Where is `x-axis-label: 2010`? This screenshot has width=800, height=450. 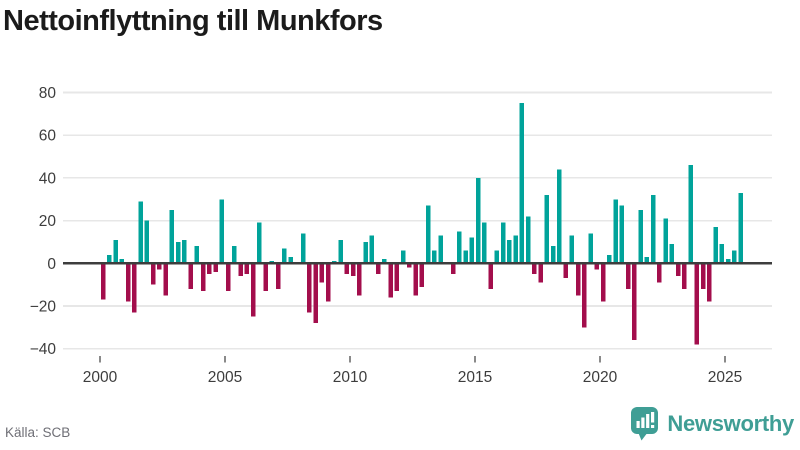 x-axis-label: 2010 is located at coordinates (350, 377).